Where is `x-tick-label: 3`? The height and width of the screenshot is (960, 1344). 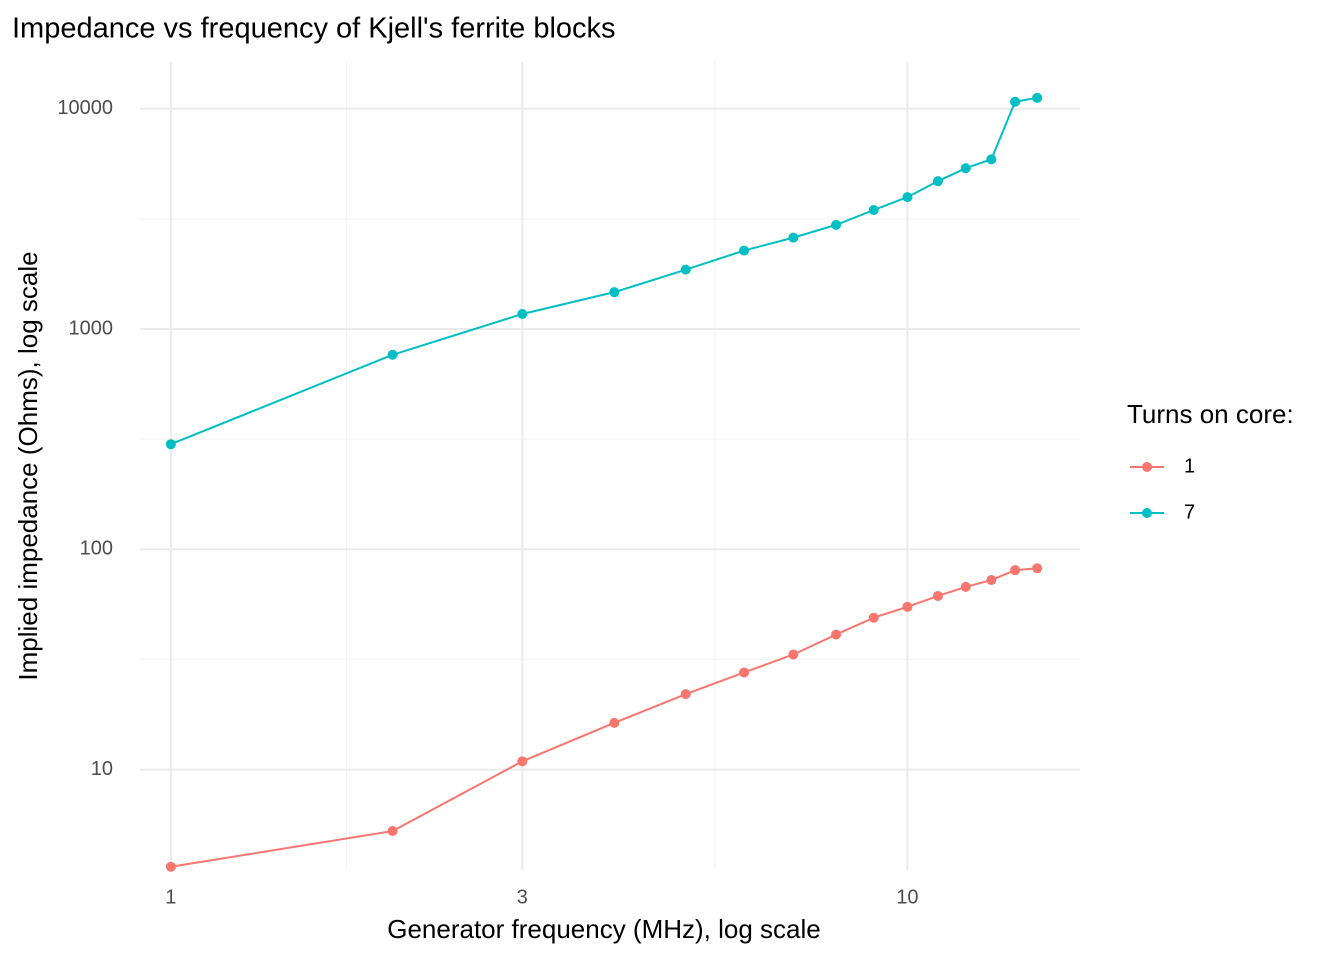 x-tick-label: 3 is located at coordinates (522, 897).